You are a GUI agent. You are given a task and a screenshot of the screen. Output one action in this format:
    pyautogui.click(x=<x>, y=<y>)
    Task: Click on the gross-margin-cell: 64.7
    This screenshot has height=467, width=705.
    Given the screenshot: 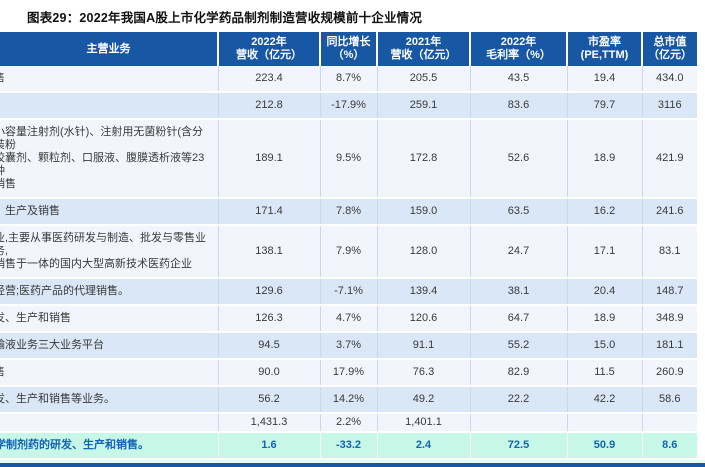 What is the action you would take?
    pyautogui.click(x=518, y=319)
    